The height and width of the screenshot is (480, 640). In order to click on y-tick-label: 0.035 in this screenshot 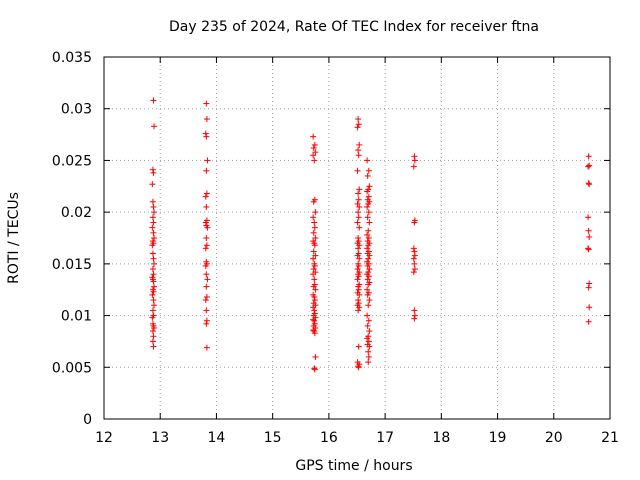, I will do `click(72, 58)`.